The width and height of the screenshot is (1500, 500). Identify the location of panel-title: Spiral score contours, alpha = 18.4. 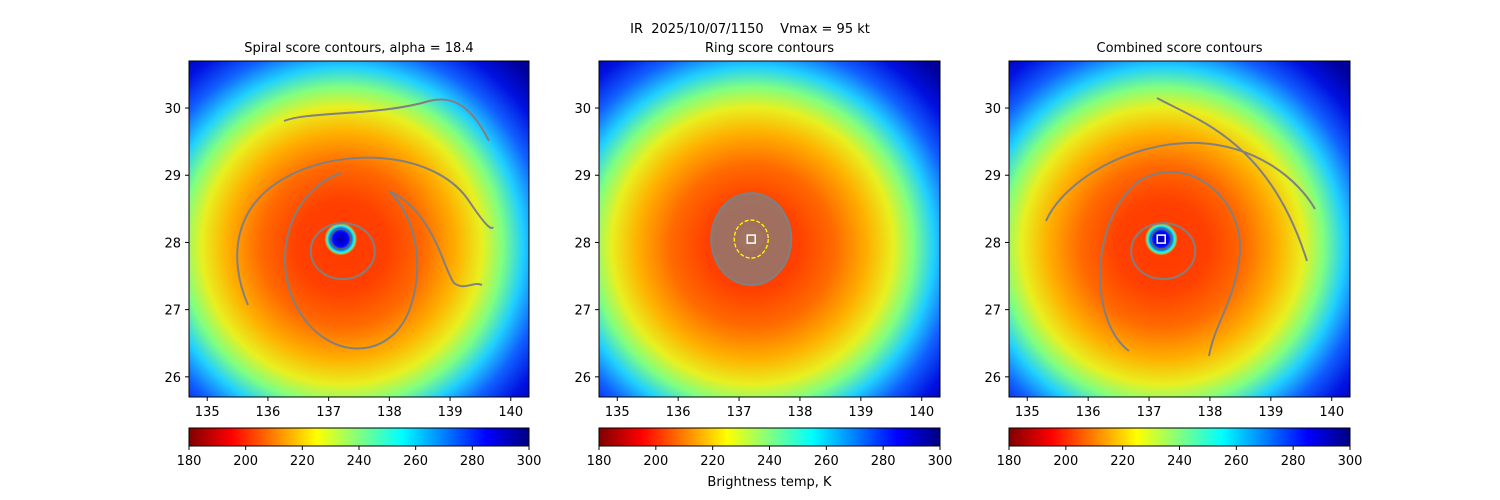
(358, 48).